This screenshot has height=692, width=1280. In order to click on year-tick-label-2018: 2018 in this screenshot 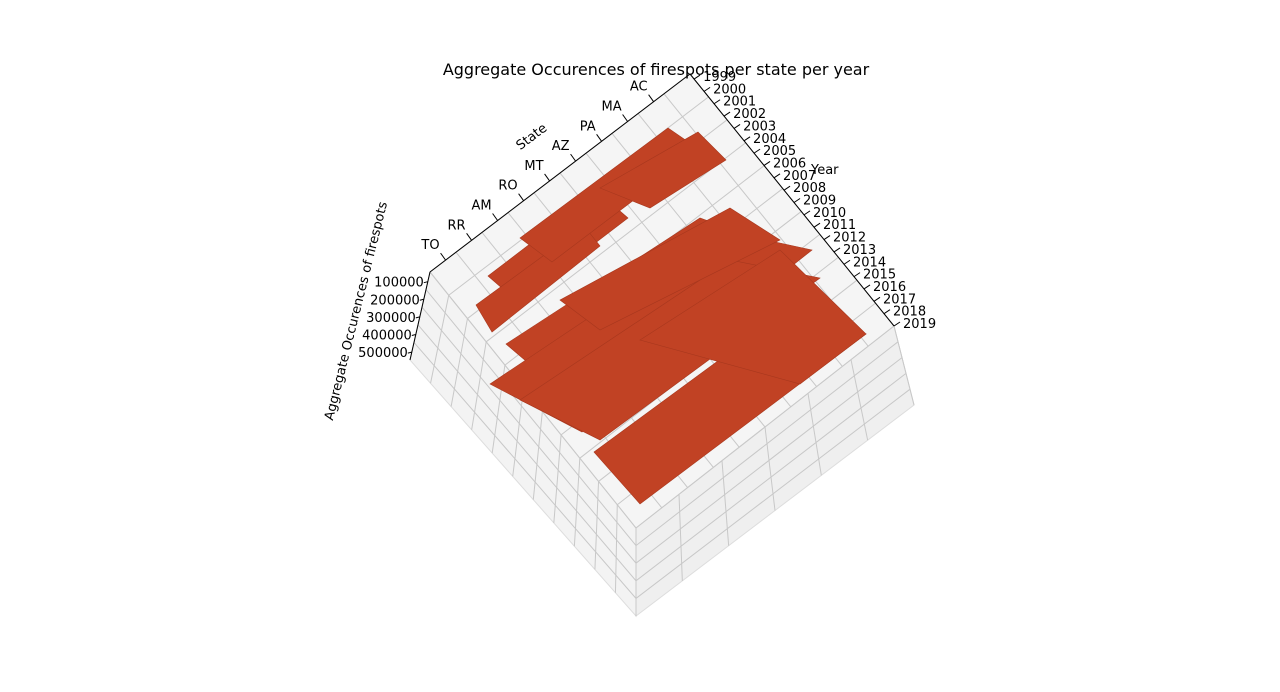, I will do `click(909, 312)`.